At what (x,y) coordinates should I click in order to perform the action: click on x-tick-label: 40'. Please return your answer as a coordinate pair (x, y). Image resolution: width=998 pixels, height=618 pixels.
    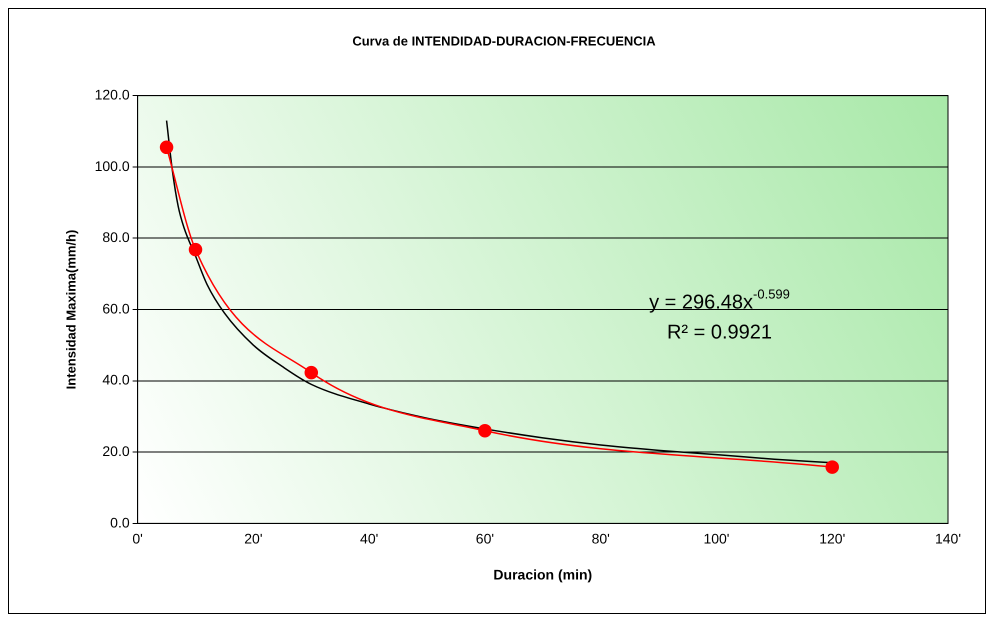
    Looking at the image, I should click on (369, 538).